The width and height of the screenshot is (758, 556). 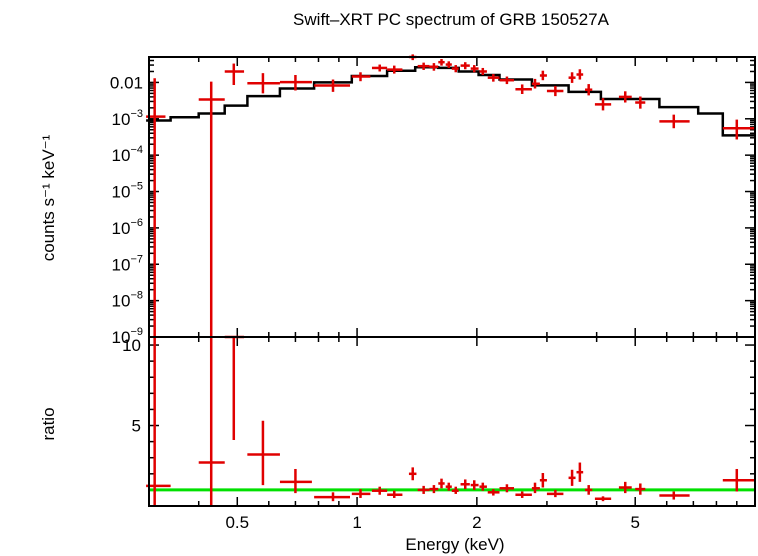 I want to click on y-tick-label: 10, so click(x=131, y=345).